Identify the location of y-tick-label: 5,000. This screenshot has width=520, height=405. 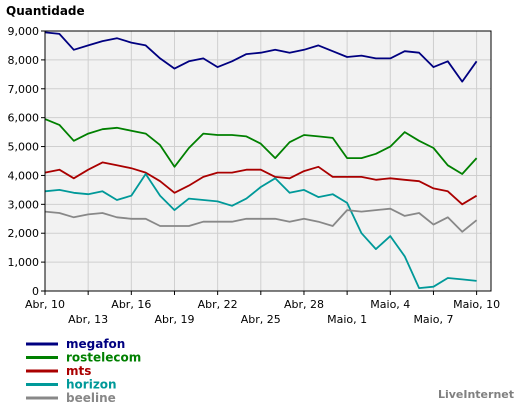
(24, 147).